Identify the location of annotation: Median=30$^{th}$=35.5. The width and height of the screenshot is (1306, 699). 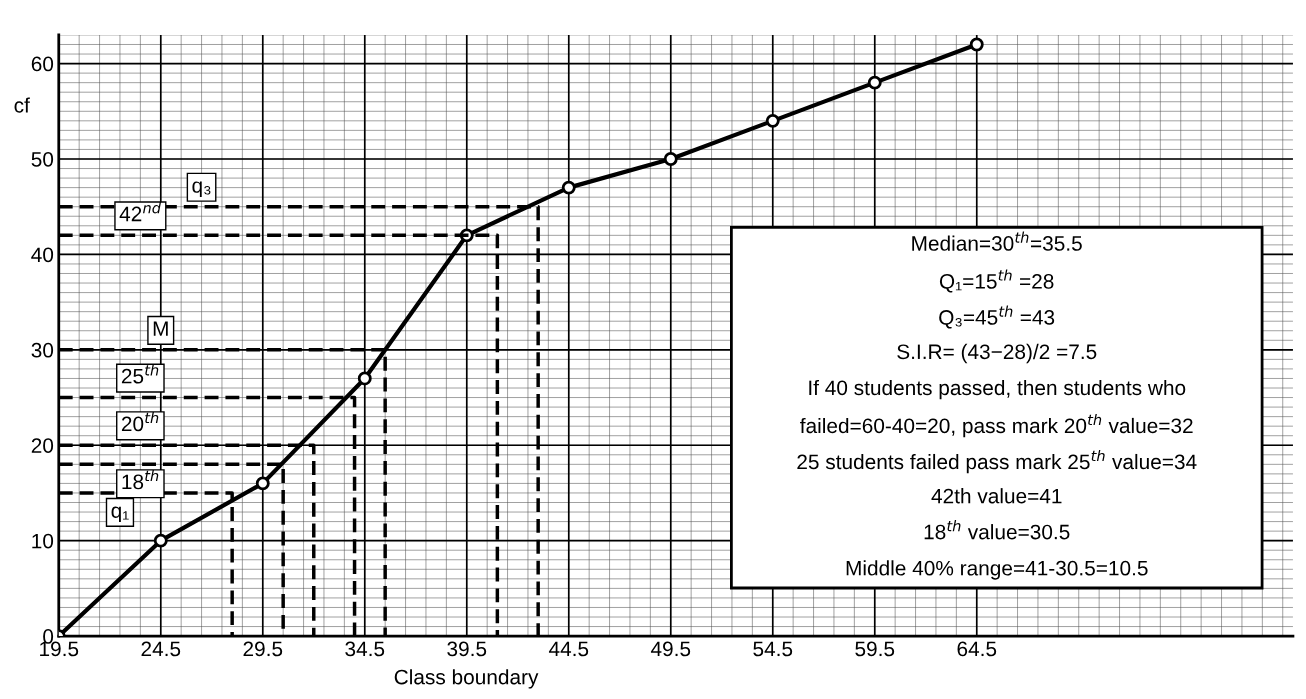
(997, 241).